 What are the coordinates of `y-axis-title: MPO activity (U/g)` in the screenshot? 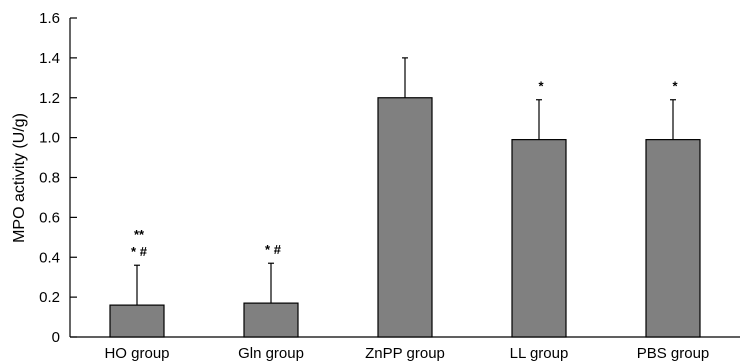 It's located at (19, 178).